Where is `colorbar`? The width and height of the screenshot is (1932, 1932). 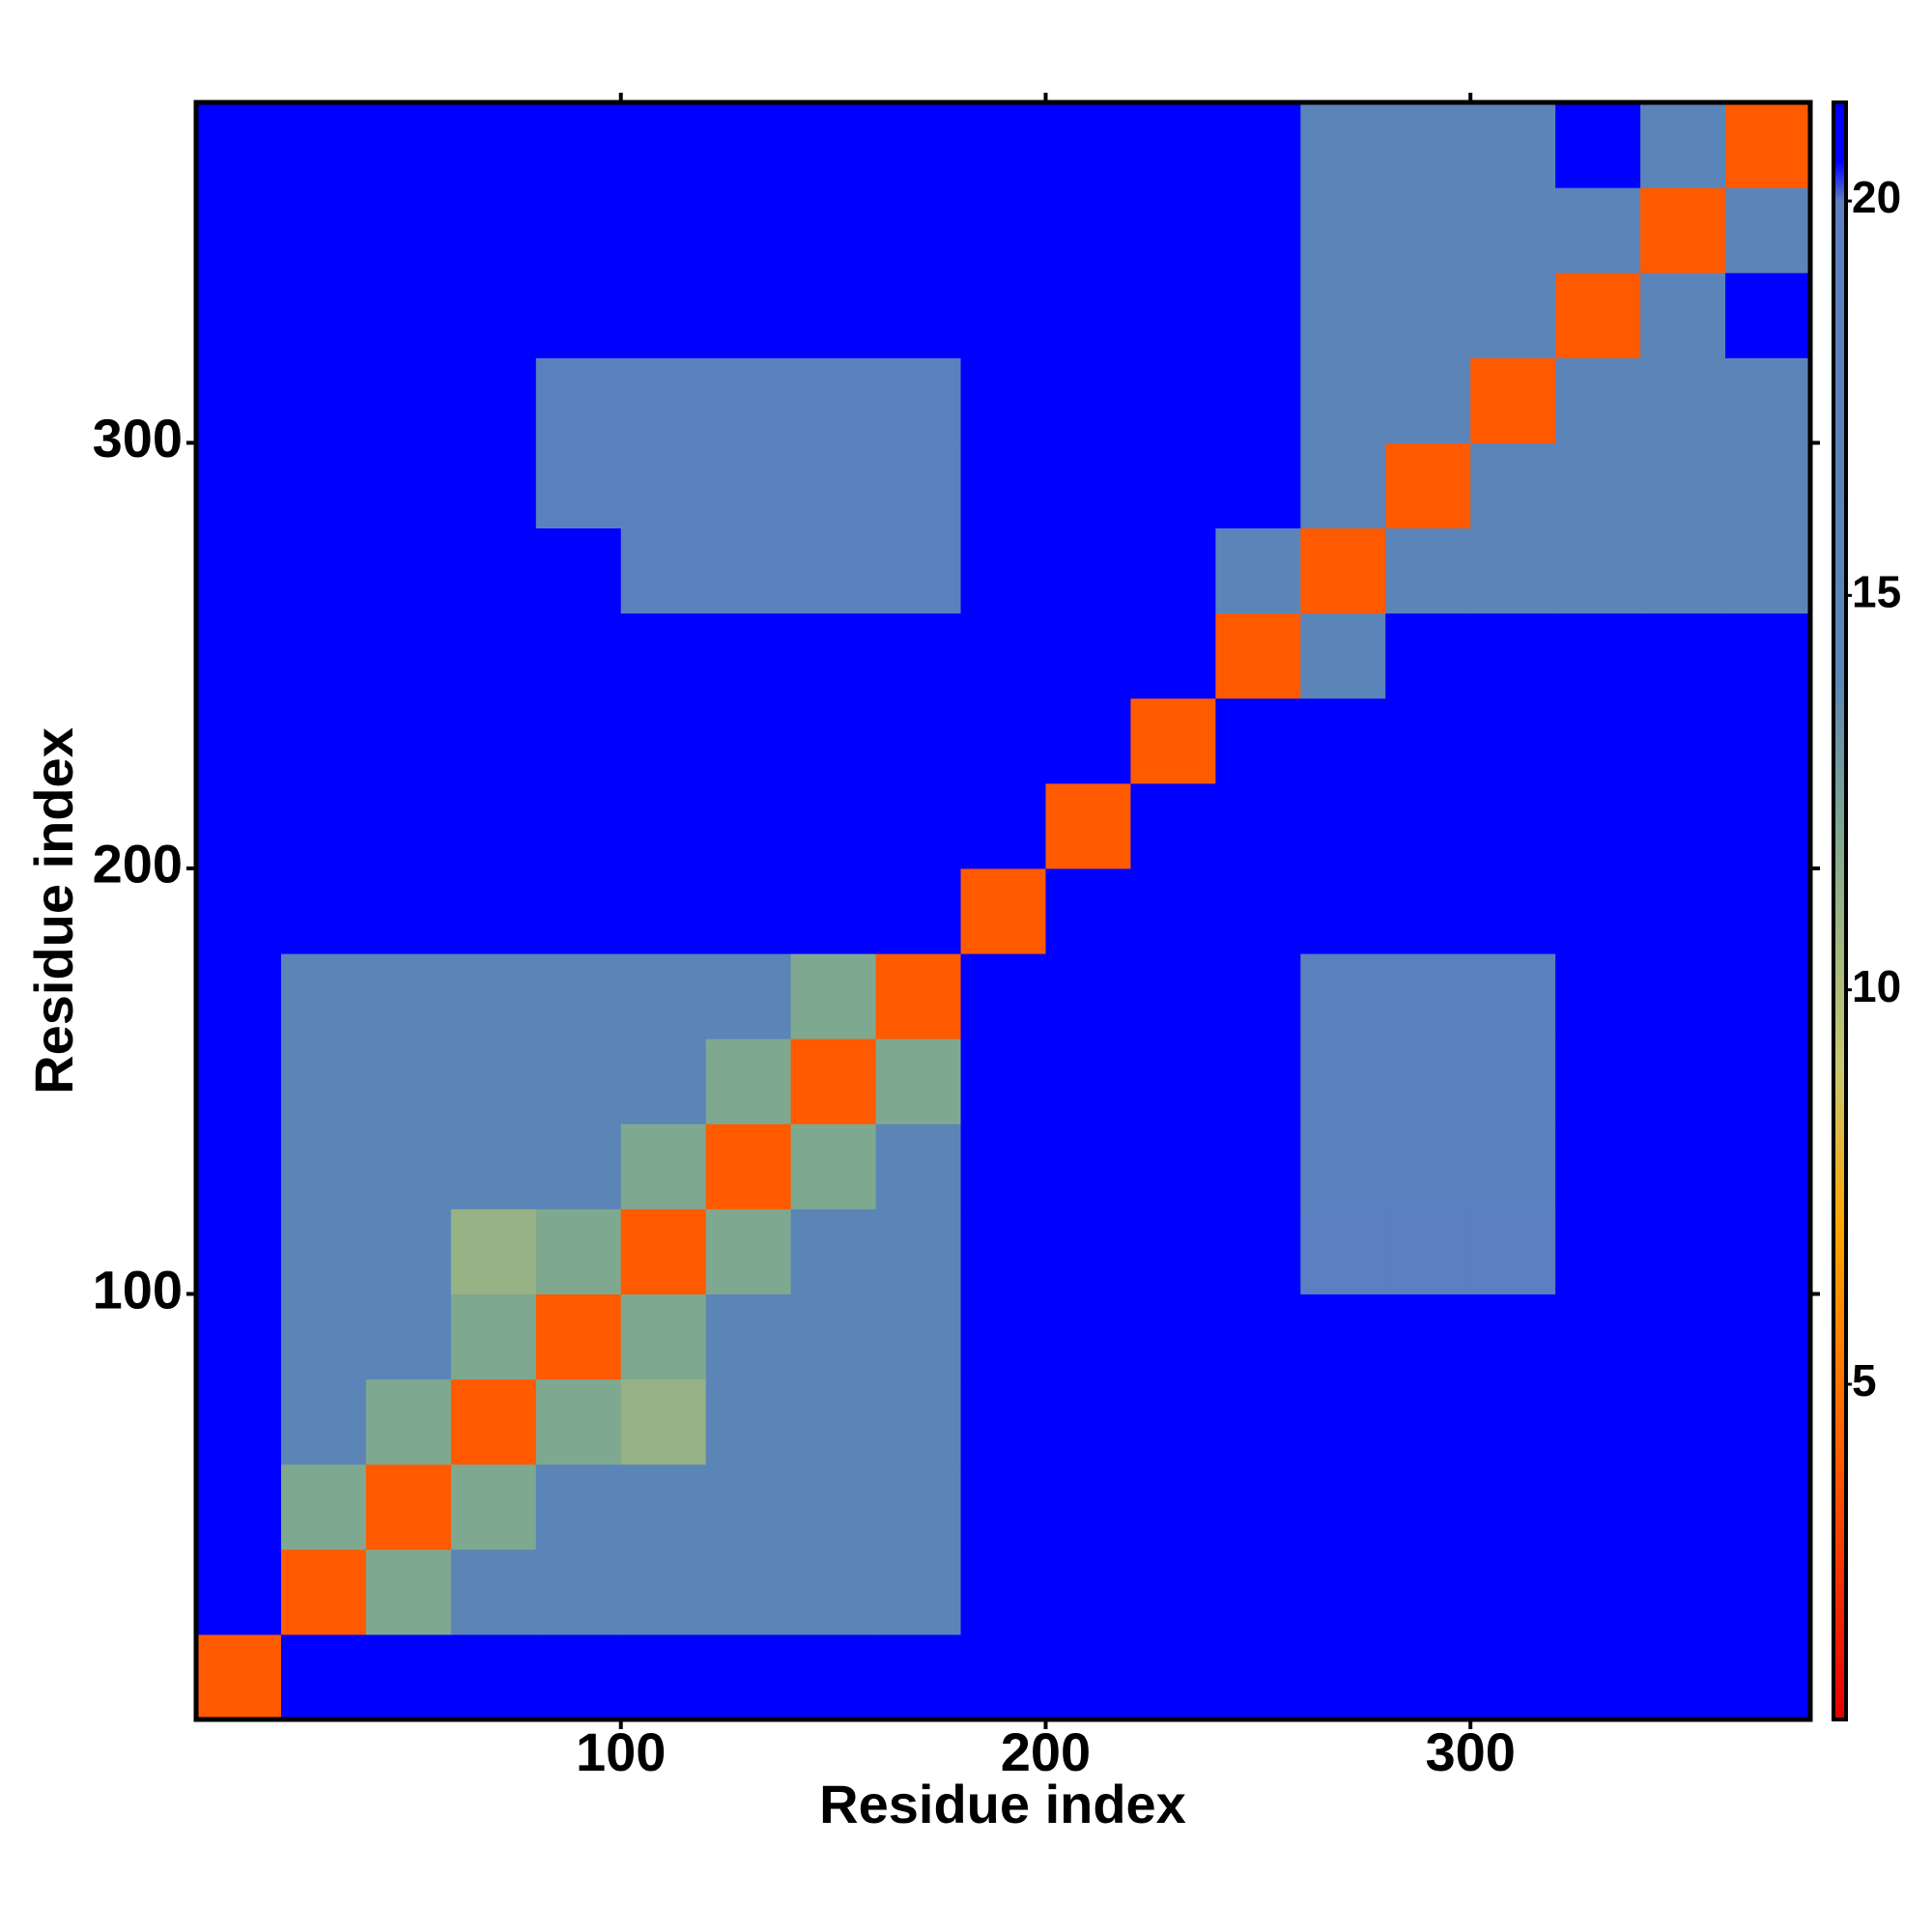
colorbar is located at coordinates (1840, 910).